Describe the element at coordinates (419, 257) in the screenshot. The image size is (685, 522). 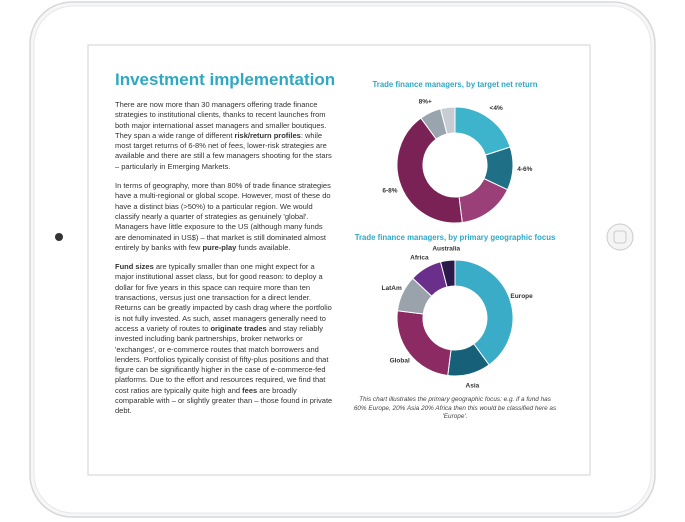
I see `segment-label: Africa` at that location.